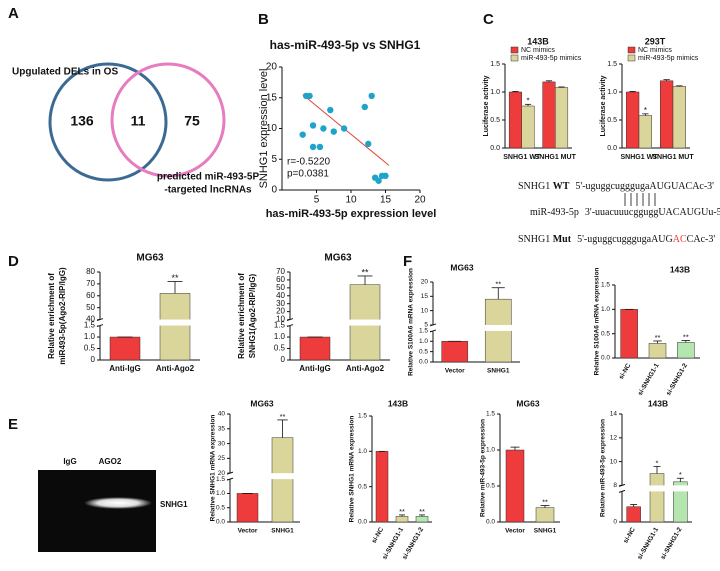  I want to click on panel-label: F, so click(407, 261).